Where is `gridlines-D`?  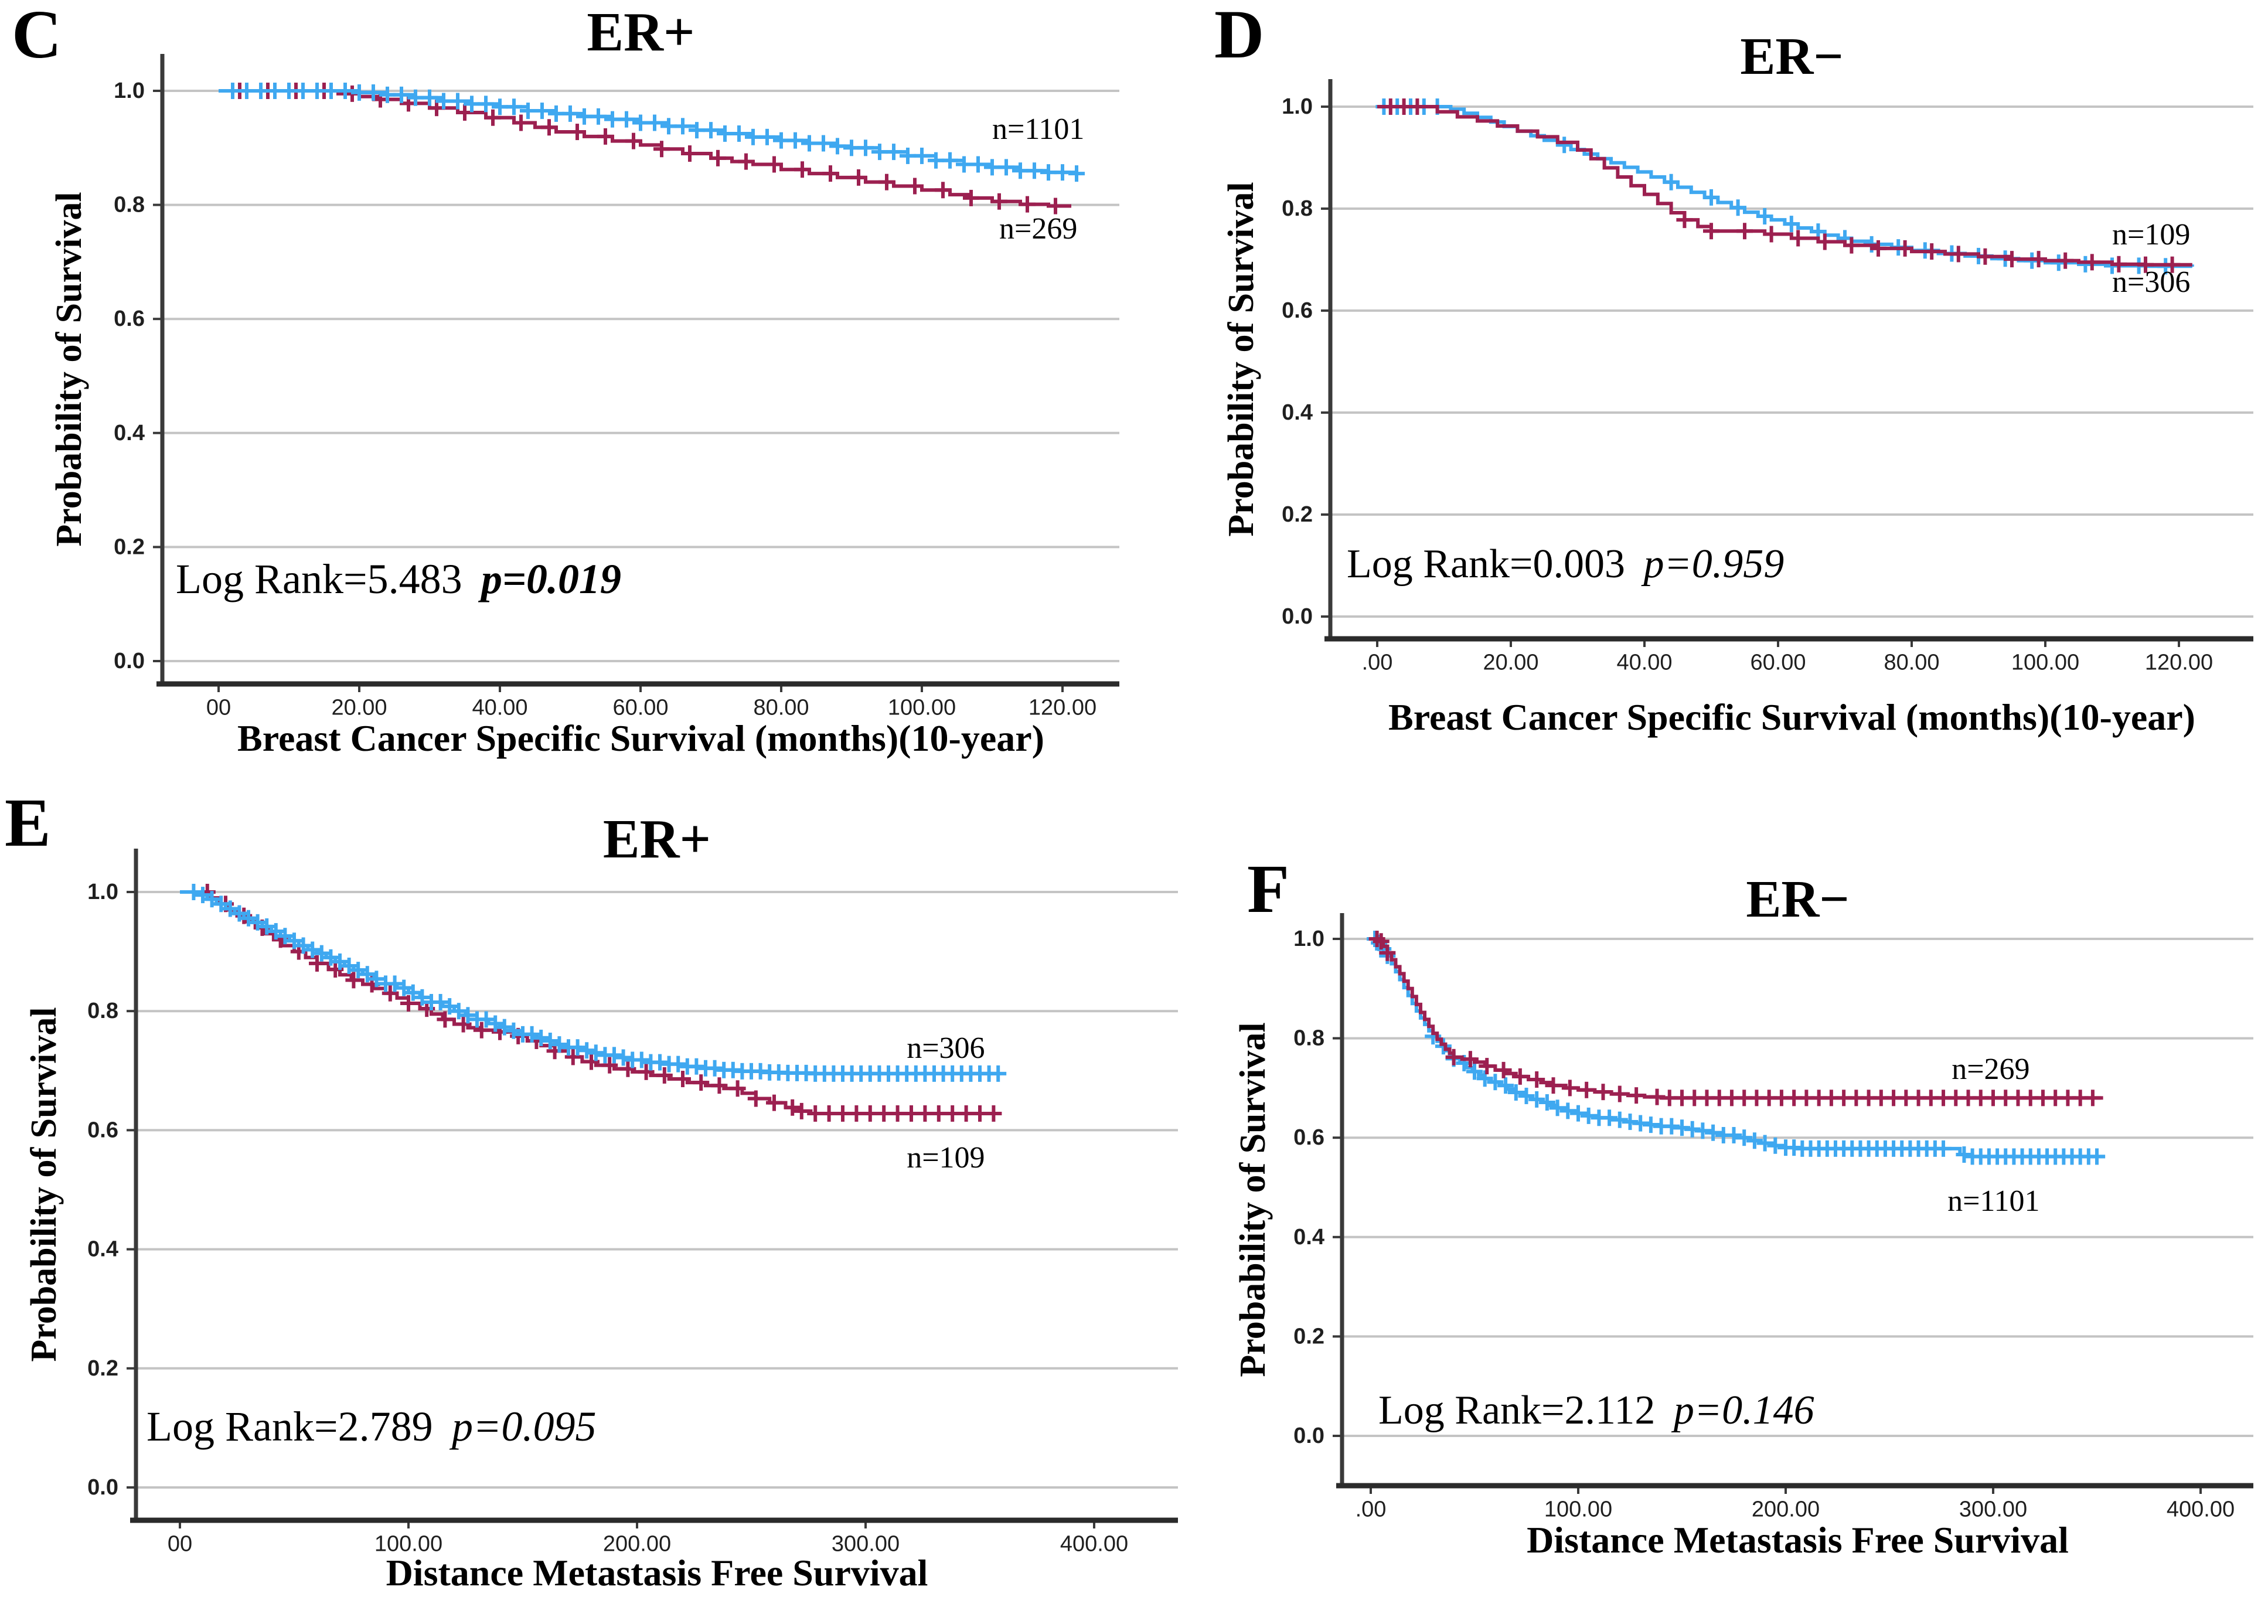 gridlines-D is located at coordinates (1791, 361).